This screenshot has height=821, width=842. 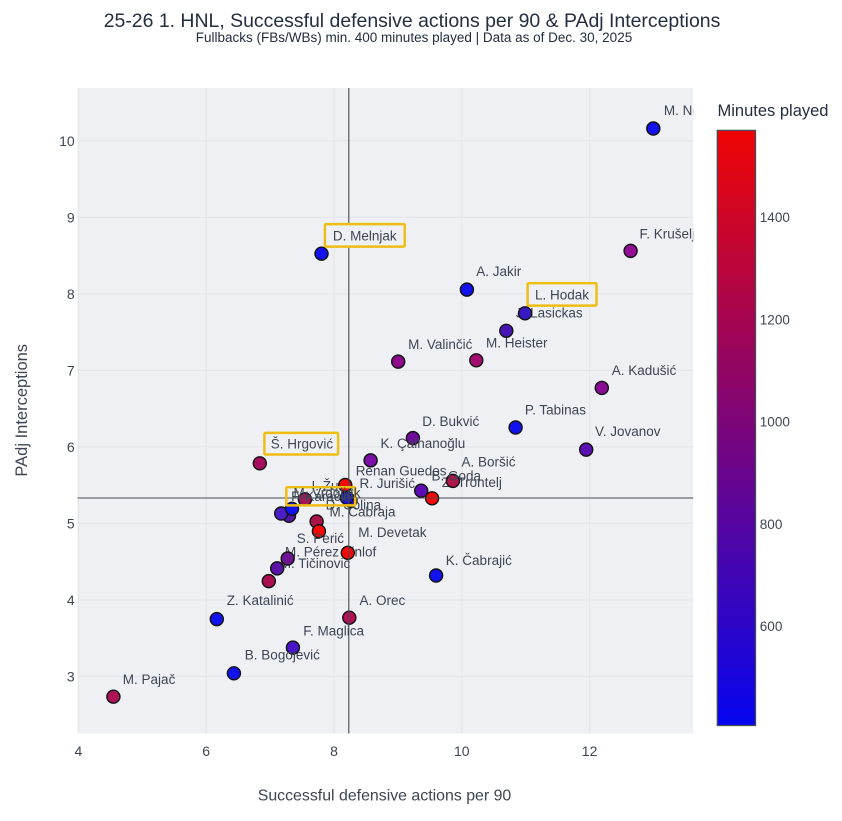 What do you see at coordinates (71, 217) in the screenshot?
I see `svg-text: 9` at bounding box center [71, 217].